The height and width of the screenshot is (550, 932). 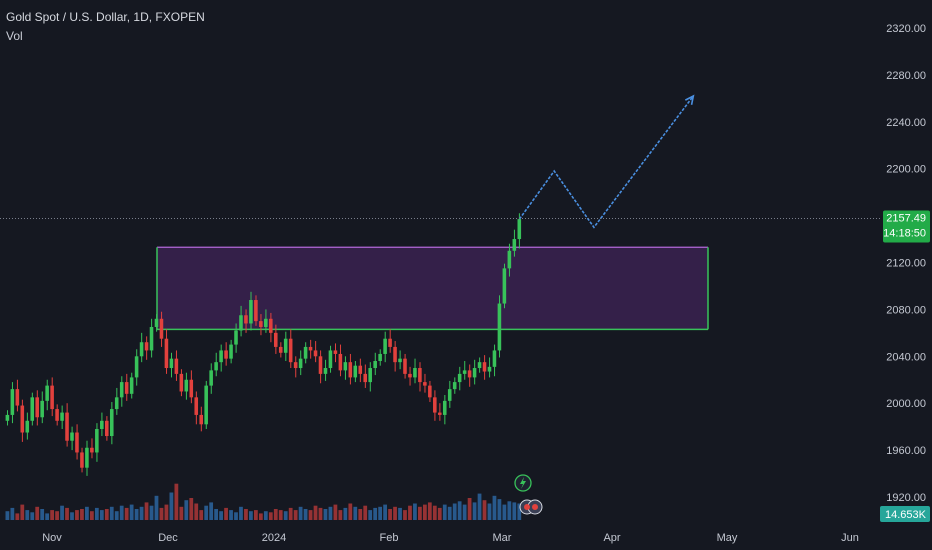 What do you see at coordinates (906, 29) in the screenshot?
I see `y-tick-label: 2320.00` at bounding box center [906, 29].